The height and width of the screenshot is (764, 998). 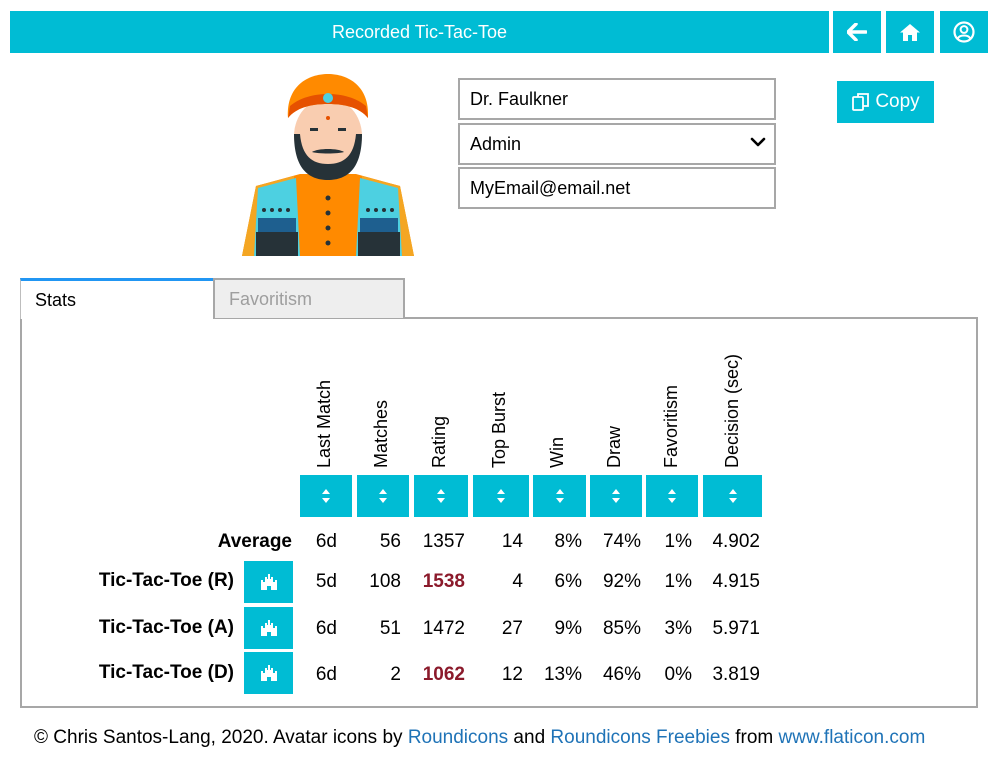 I want to click on column-header-favoritism: Favoritism, so click(x=671, y=426).